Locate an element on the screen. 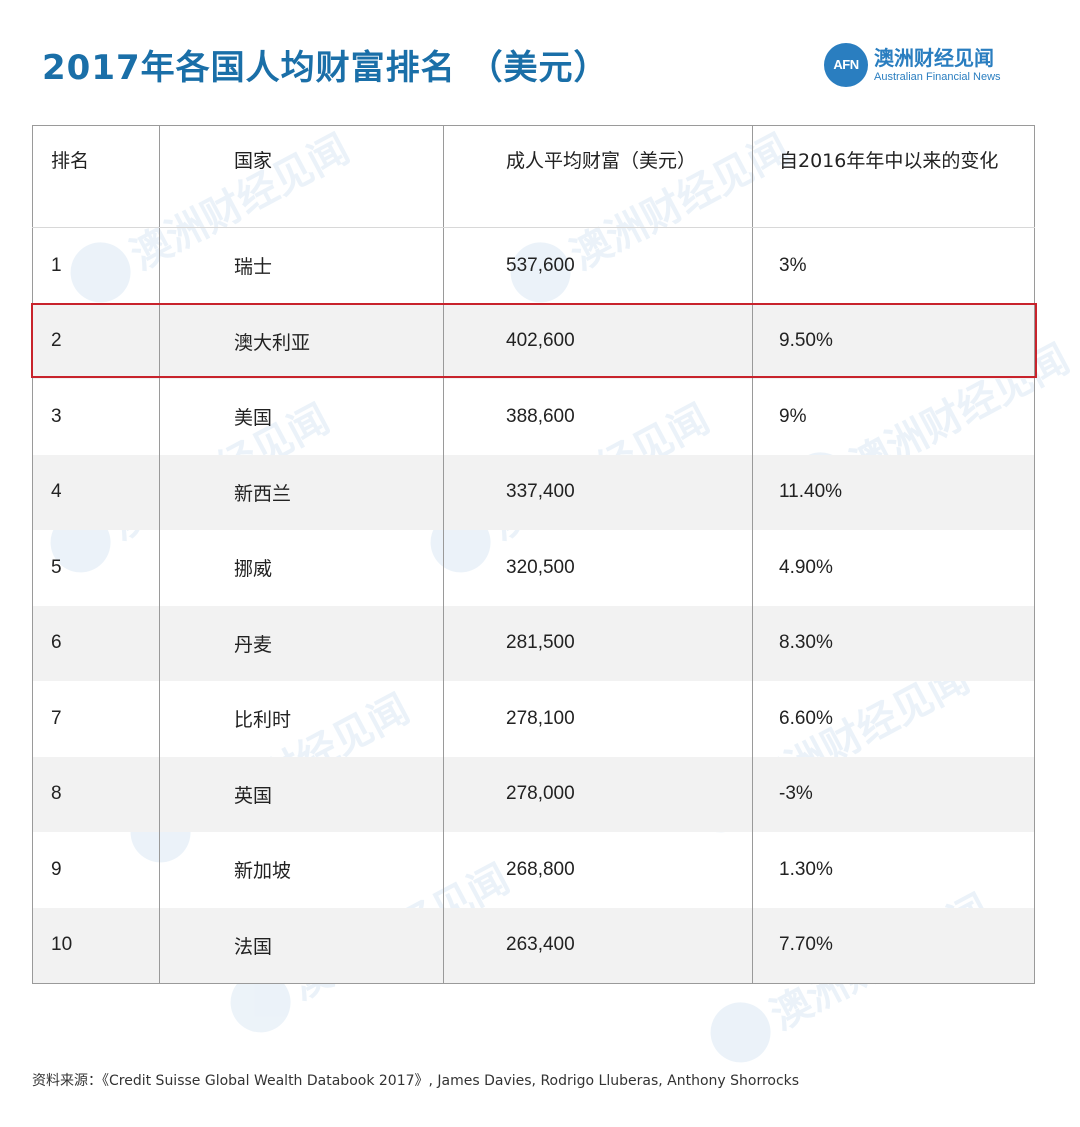 This screenshot has width=1080, height=1127. afn-logo: AFN 澳洲财经见闻 Australian Financial News is located at coordinates (924, 65).